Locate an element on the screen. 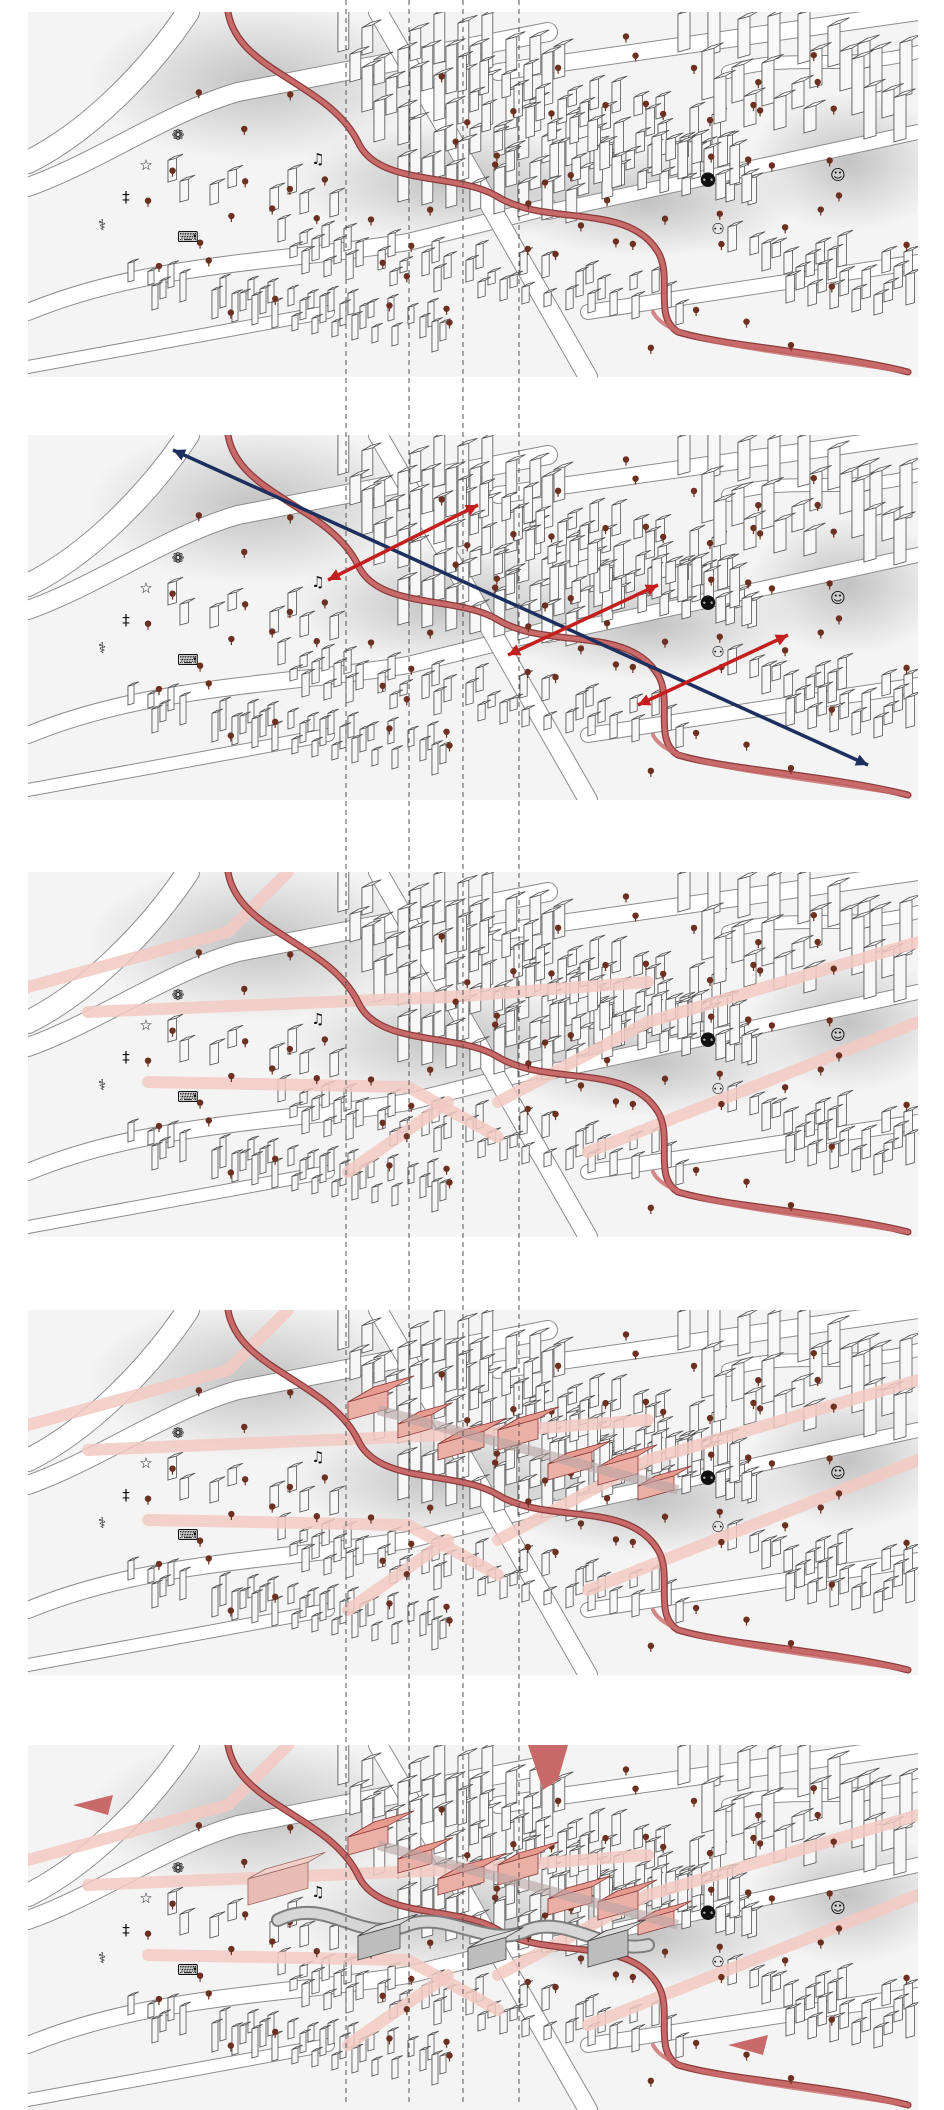 The image size is (944, 2110). piano-icon: ⌨ is located at coordinates (188, 237).